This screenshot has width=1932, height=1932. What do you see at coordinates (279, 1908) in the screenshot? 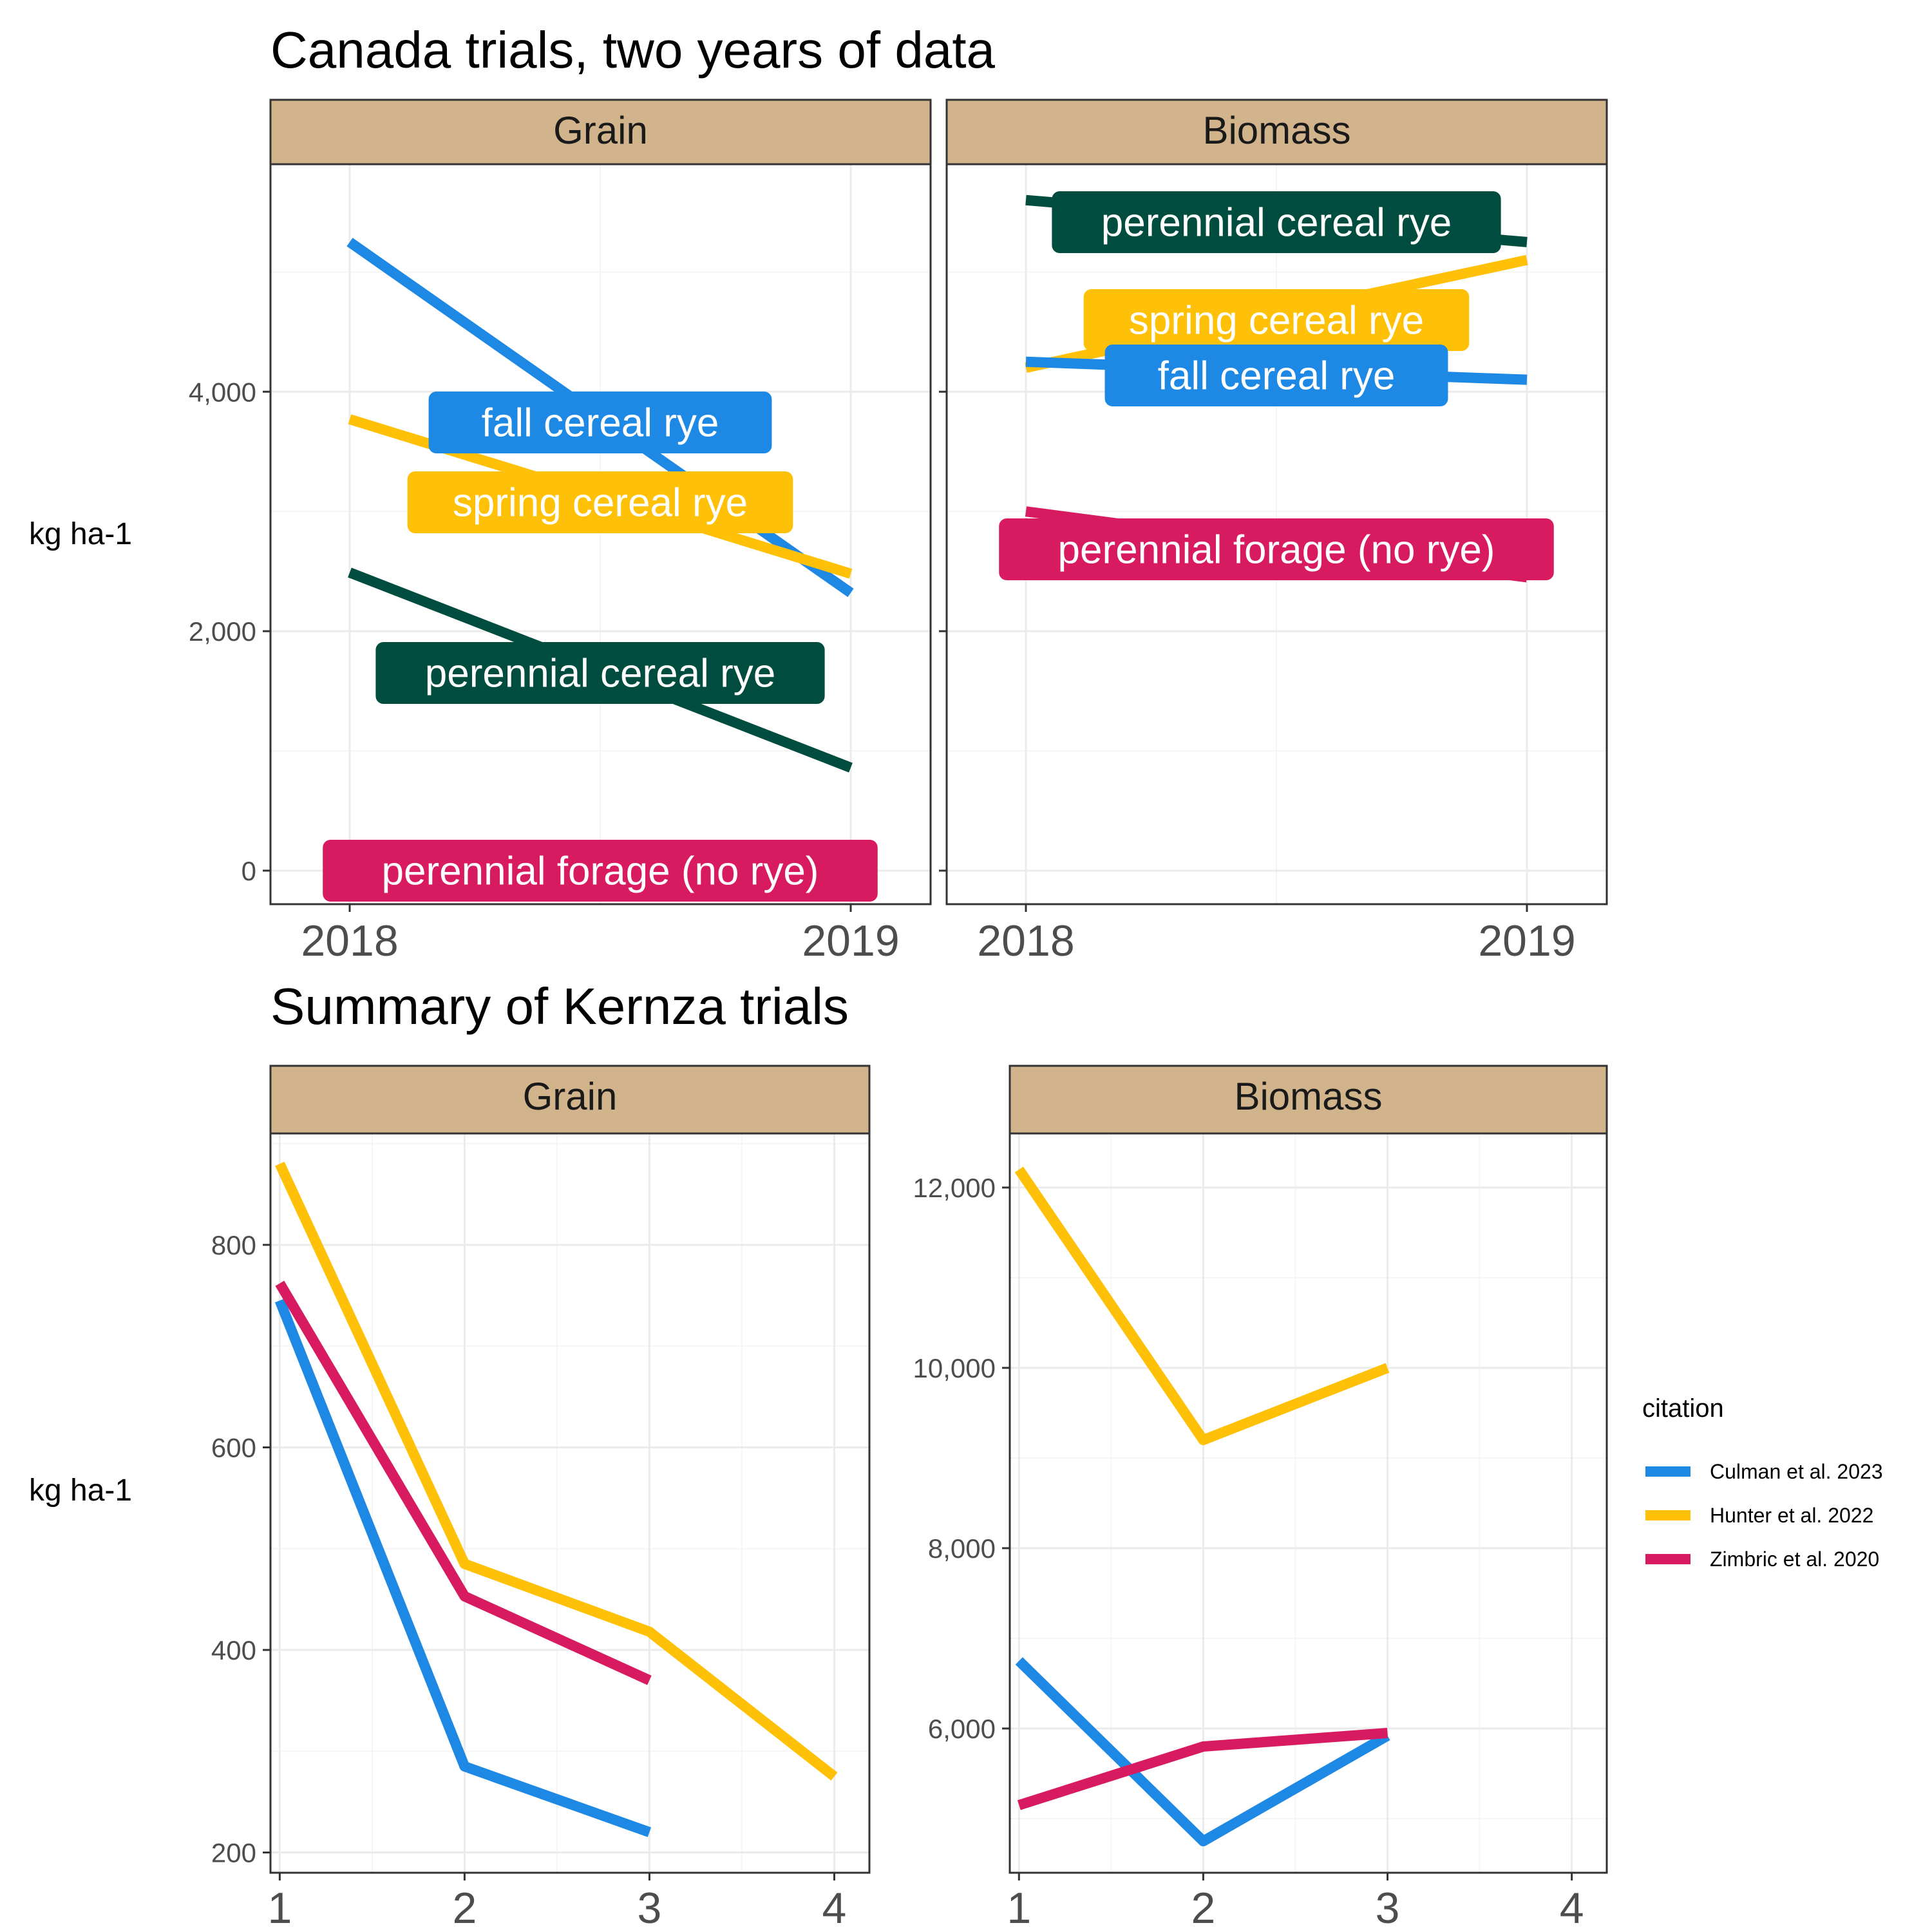
I see `bottom-grain-x-tick-label-0: 1` at bounding box center [279, 1908].